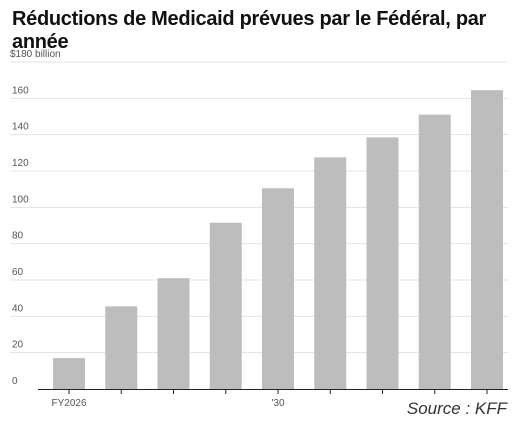 This screenshot has width=529, height=421. Describe the element at coordinates (15, 381) in the screenshot. I see `y-tick-label: 0` at that location.